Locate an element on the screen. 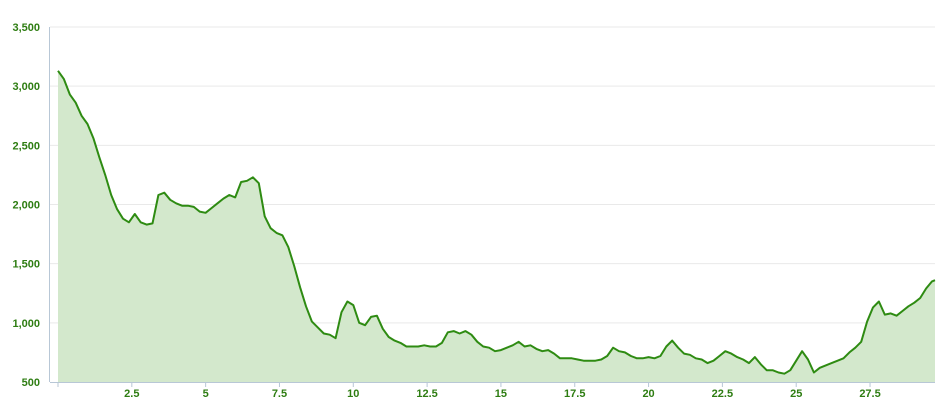 The image size is (941, 400). y-tick-label: 2,000 is located at coordinates (26, 206).